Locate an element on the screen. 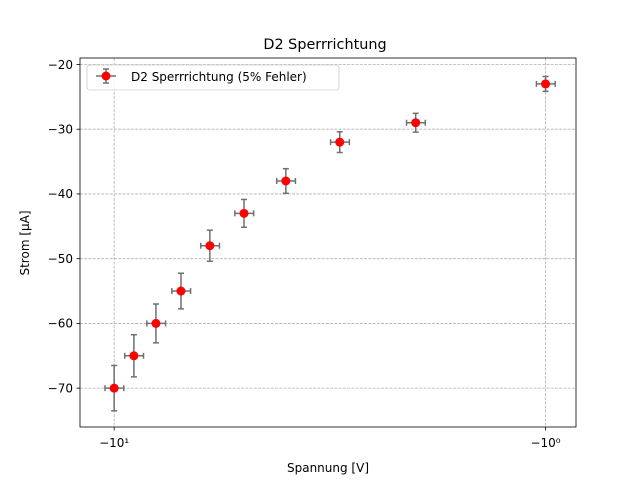  y-tick-label: −20 is located at coordinates (60, 65).